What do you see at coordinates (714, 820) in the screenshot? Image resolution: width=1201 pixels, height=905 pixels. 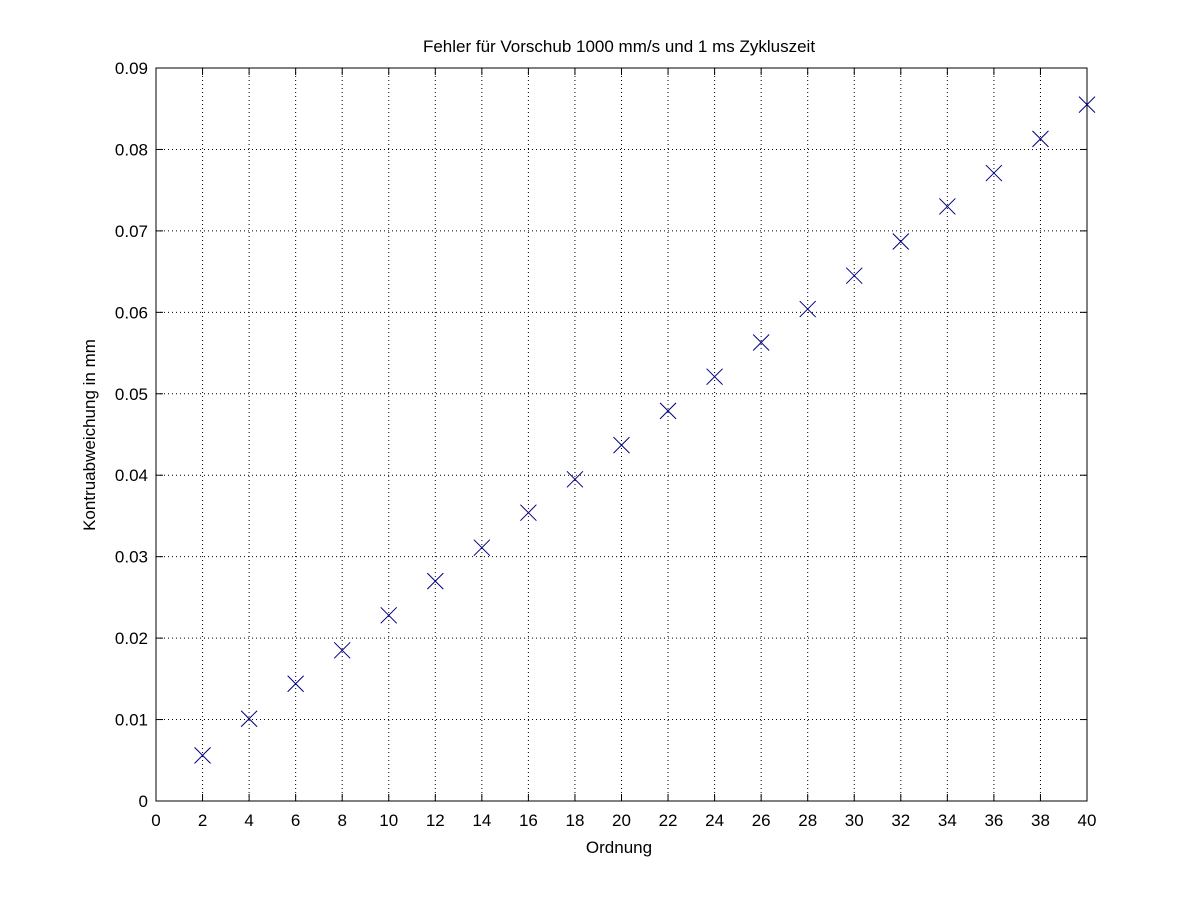 I see `x-tick-label: 24` at bounding box center [714, 820].